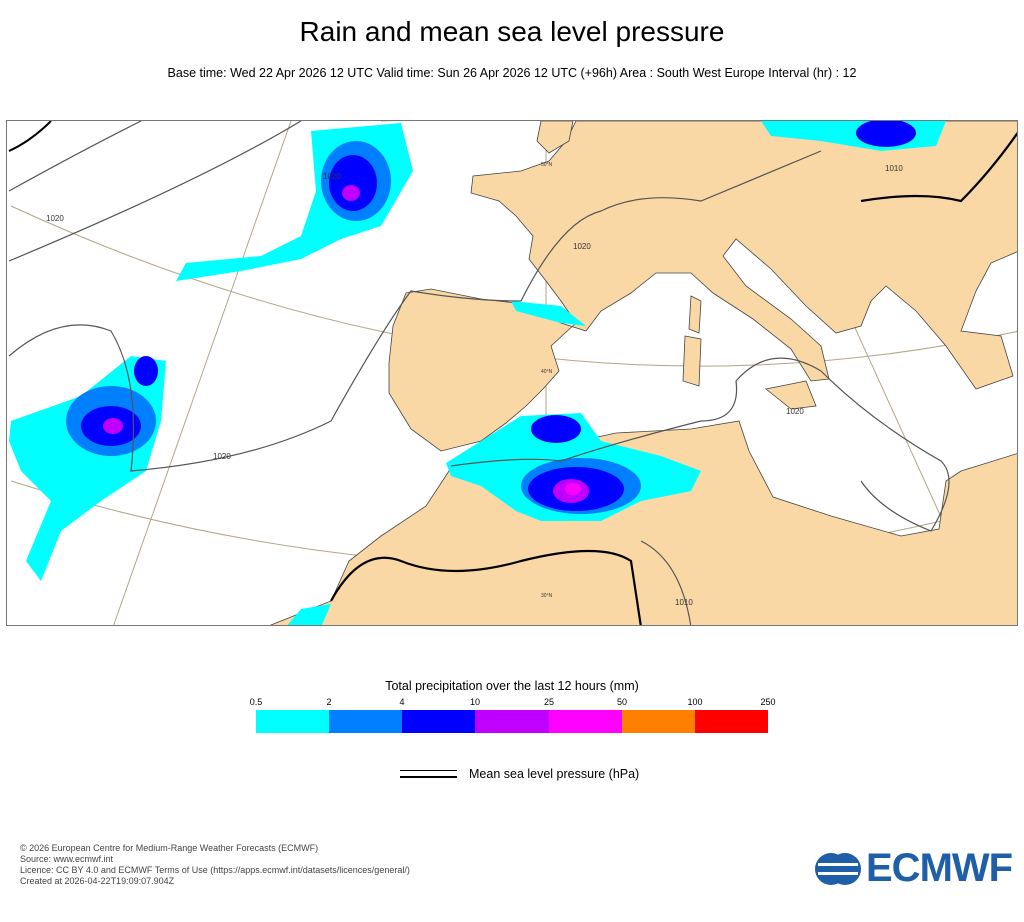 The width and height of the screenshot is (1024, 922). Describe the element at coordinates (294, 202) in the screenshot. I see `precip-atlantic-north` at that location.